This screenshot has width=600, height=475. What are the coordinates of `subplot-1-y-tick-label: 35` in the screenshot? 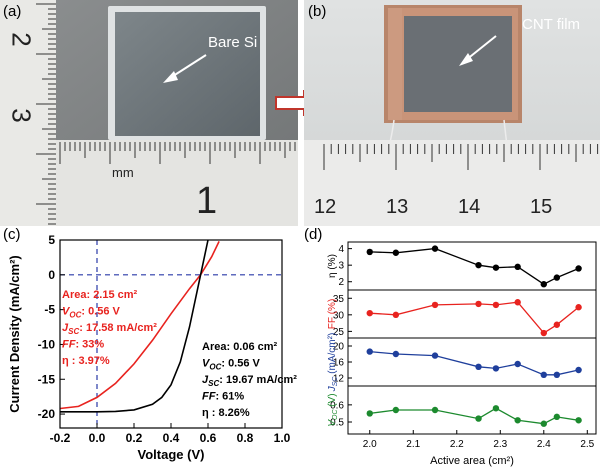 It's located at (339, 299).